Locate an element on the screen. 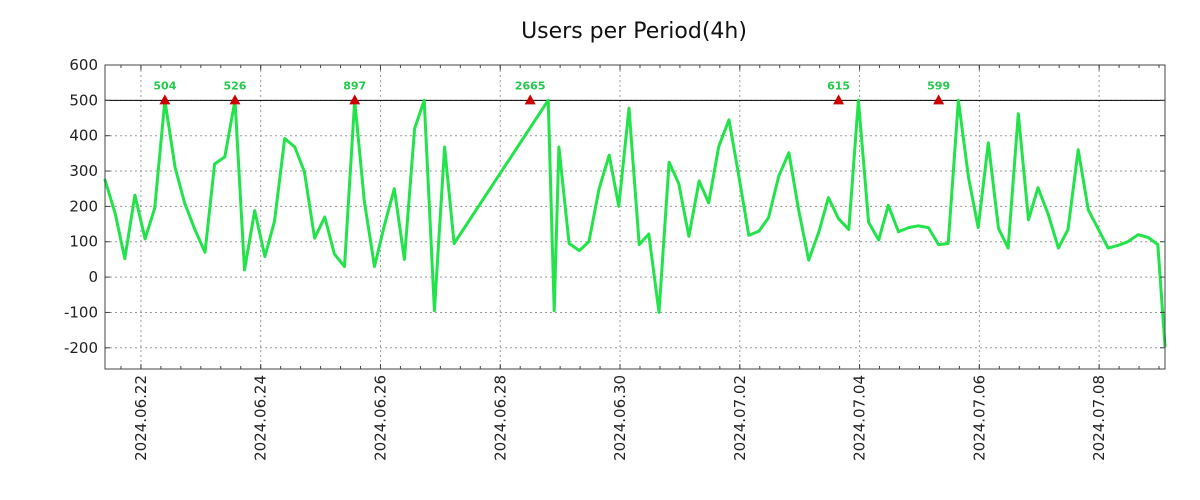  peak-layer: 504 526 897 2665 615 599 is located at coordinates (551, 92).